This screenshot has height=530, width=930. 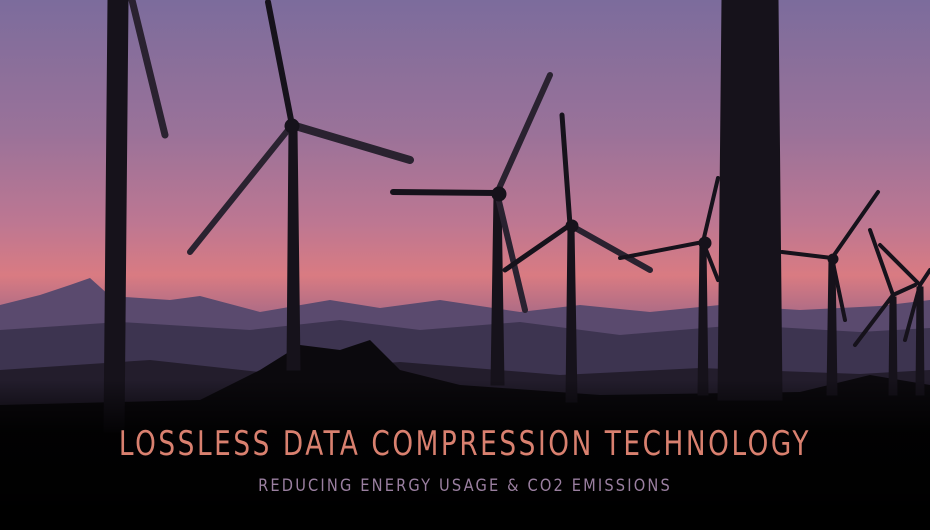 I want to click on banner-title: LOSSLESS DATA COMPRESSION TECHNOLOGY, so click(x=465, y=444).